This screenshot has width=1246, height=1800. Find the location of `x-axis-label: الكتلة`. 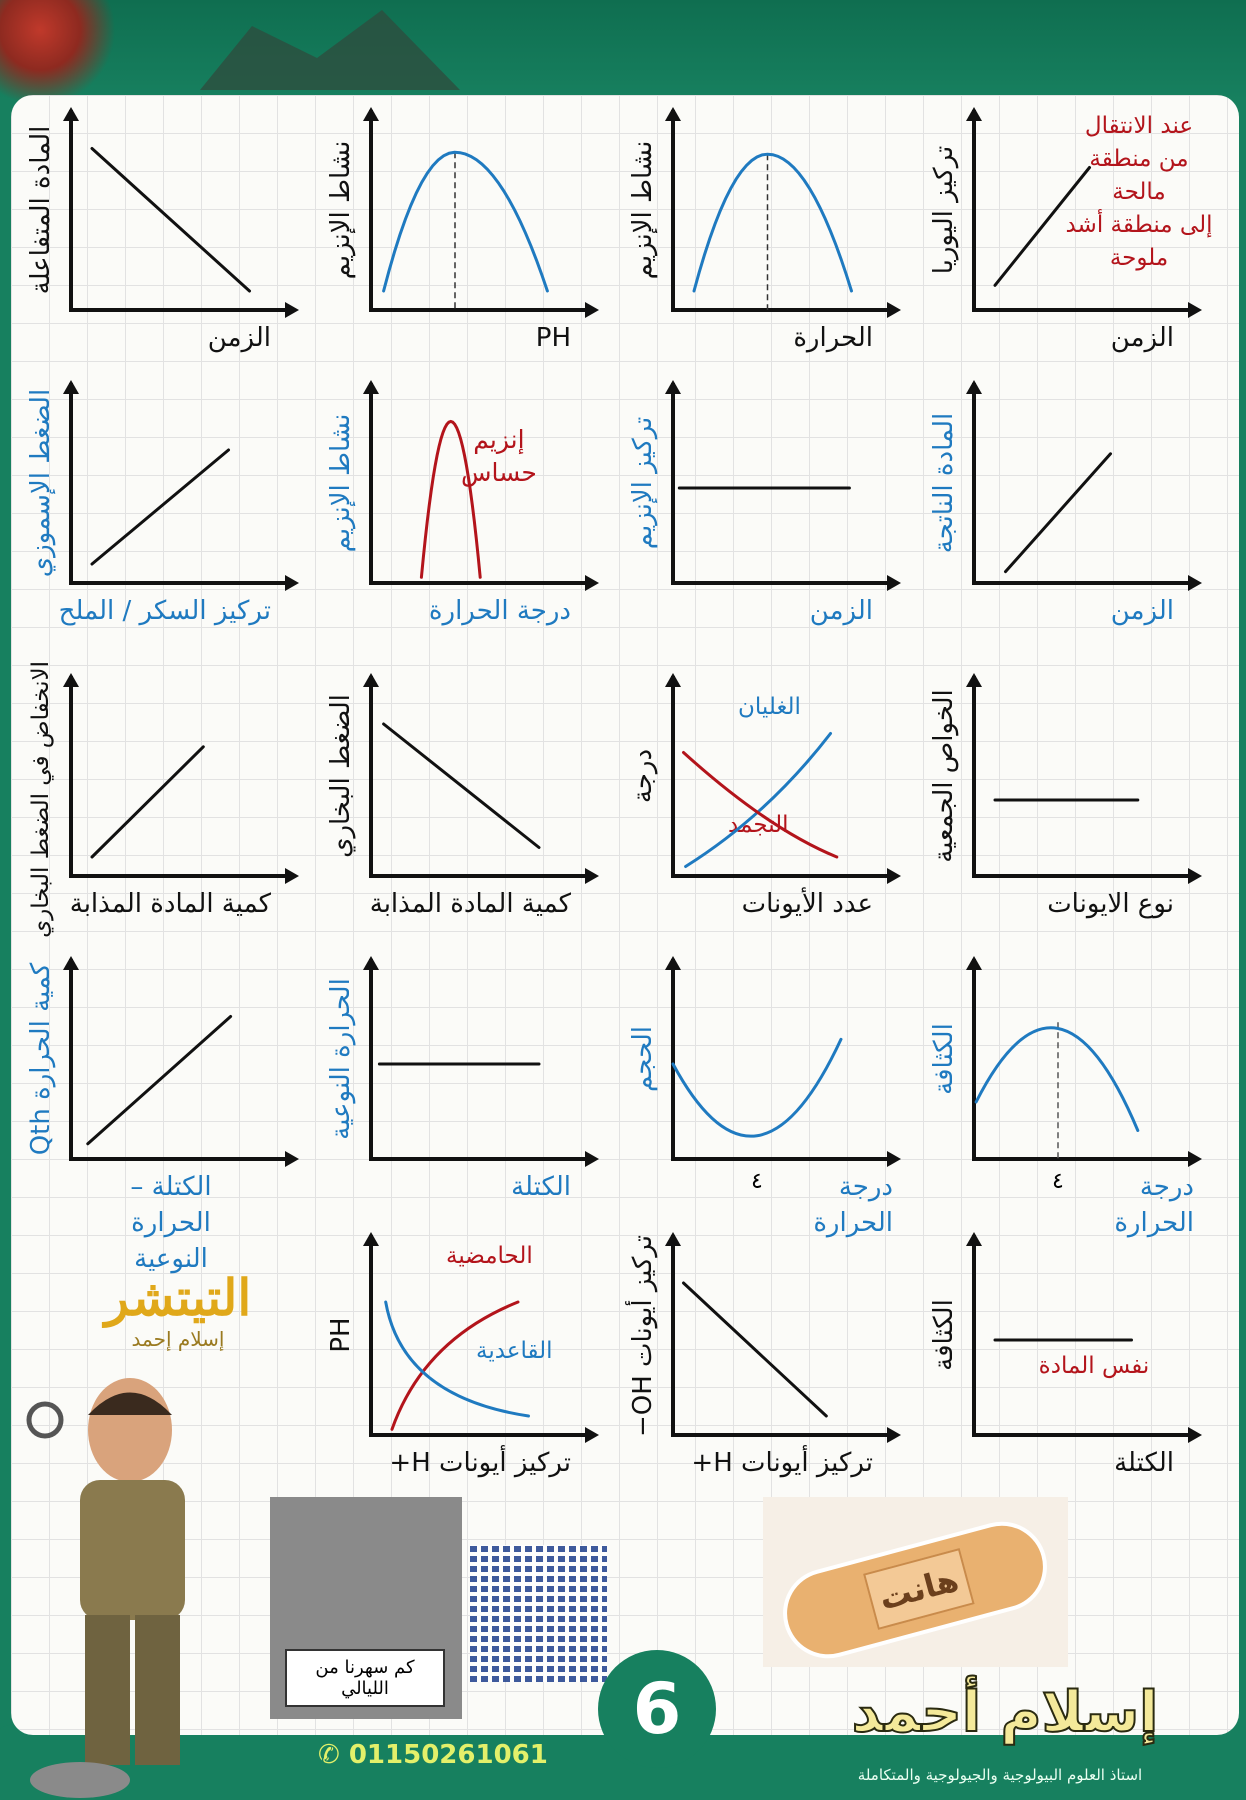

x-axis-label: الكتلة is located at coordinates (541, 1187).